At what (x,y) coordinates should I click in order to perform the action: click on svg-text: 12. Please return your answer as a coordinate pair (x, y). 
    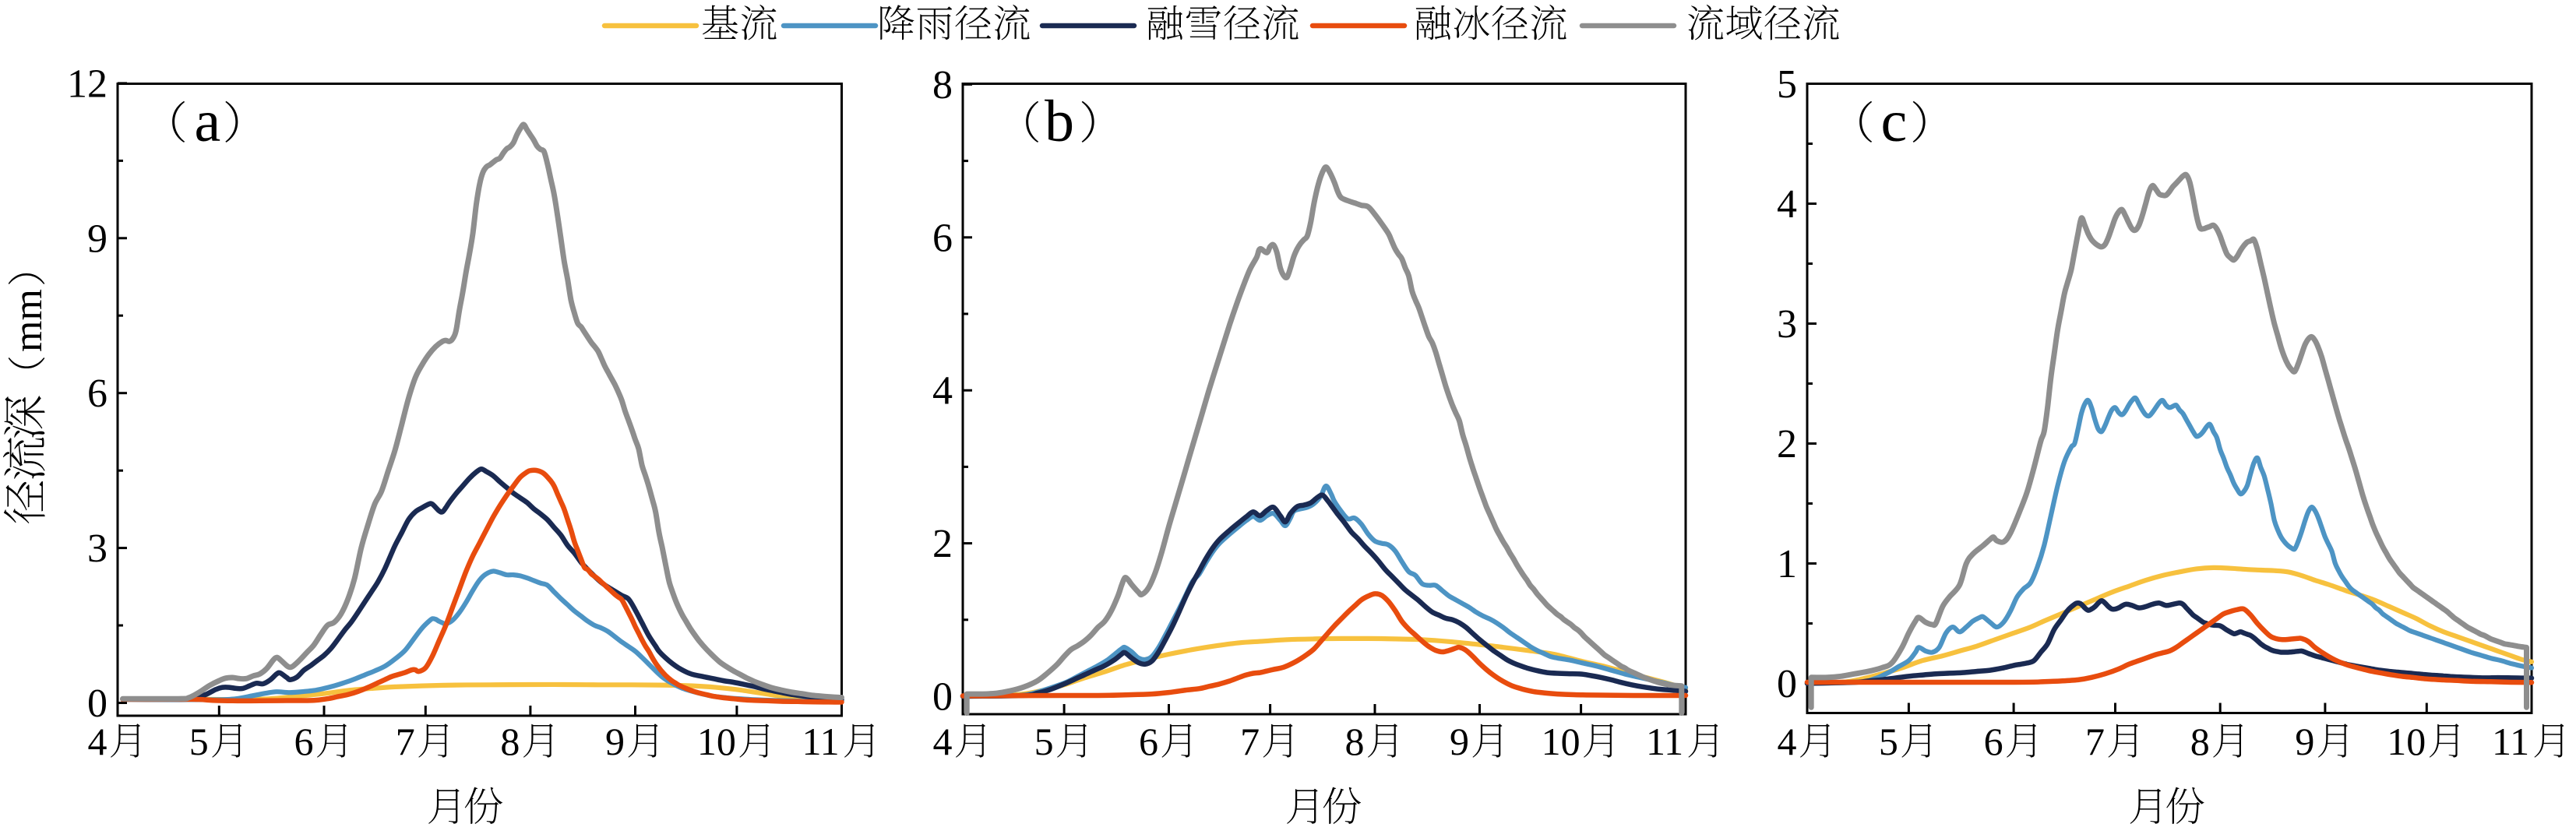
    Looking at the image, I should click on (87, 84).